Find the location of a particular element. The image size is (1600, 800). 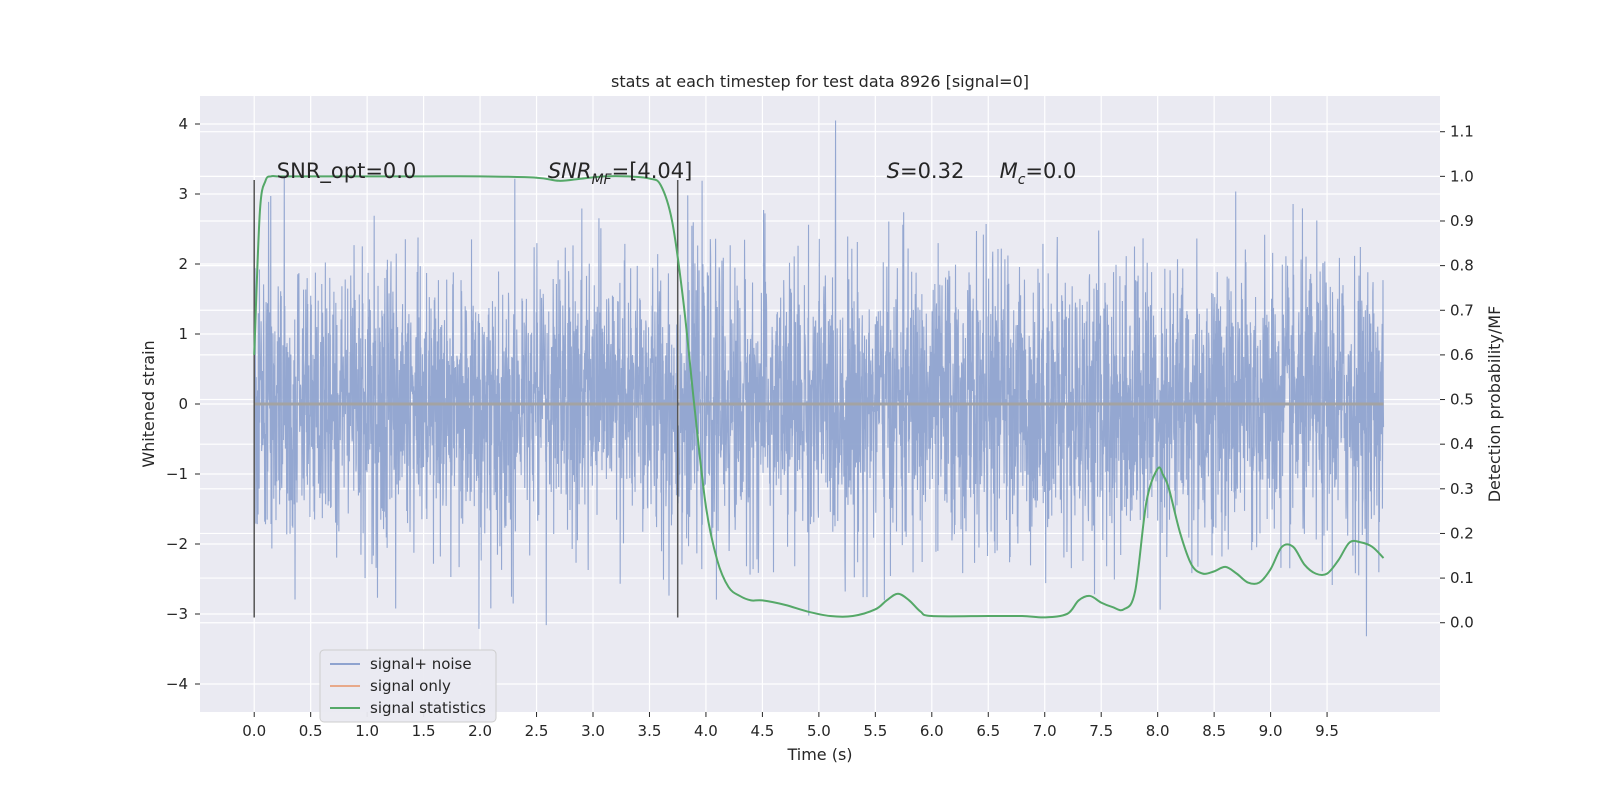

y2-tick-label: 0.1 is located at coordinates (1462, 578).